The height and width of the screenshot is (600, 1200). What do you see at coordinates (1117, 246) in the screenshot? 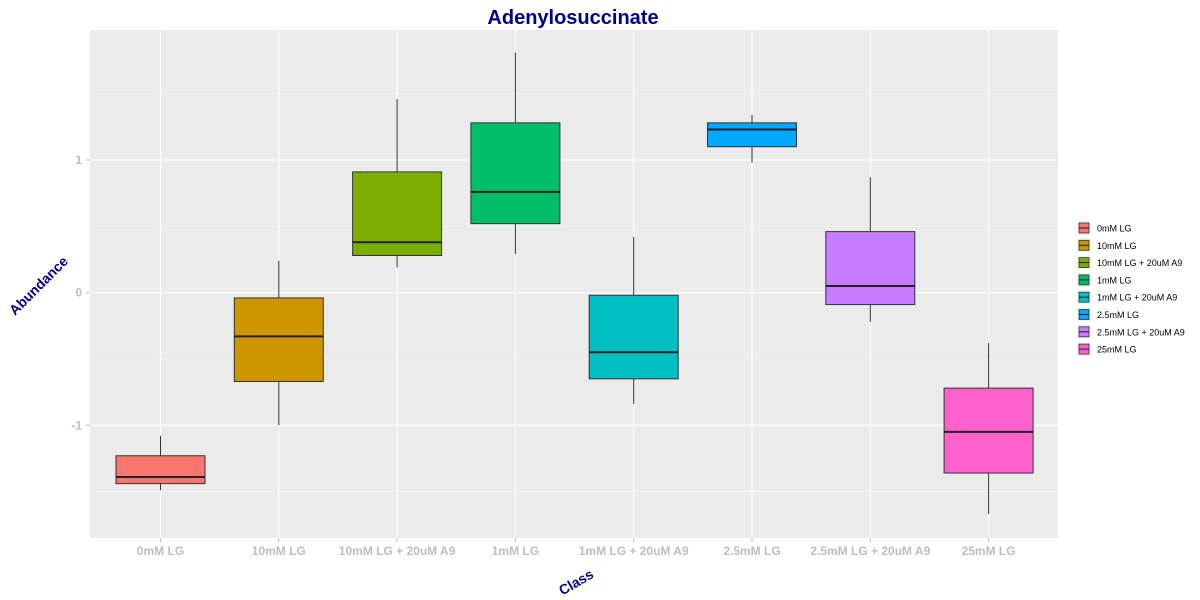
I see `legend-label: 10mM LG` at bounding box center [1117, 246].